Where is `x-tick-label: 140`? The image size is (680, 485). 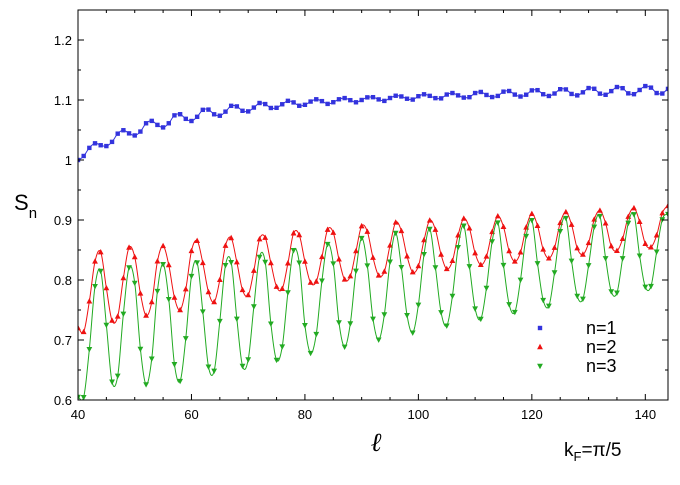
x-tick-label: 140 is located at coordinates (645, 414).